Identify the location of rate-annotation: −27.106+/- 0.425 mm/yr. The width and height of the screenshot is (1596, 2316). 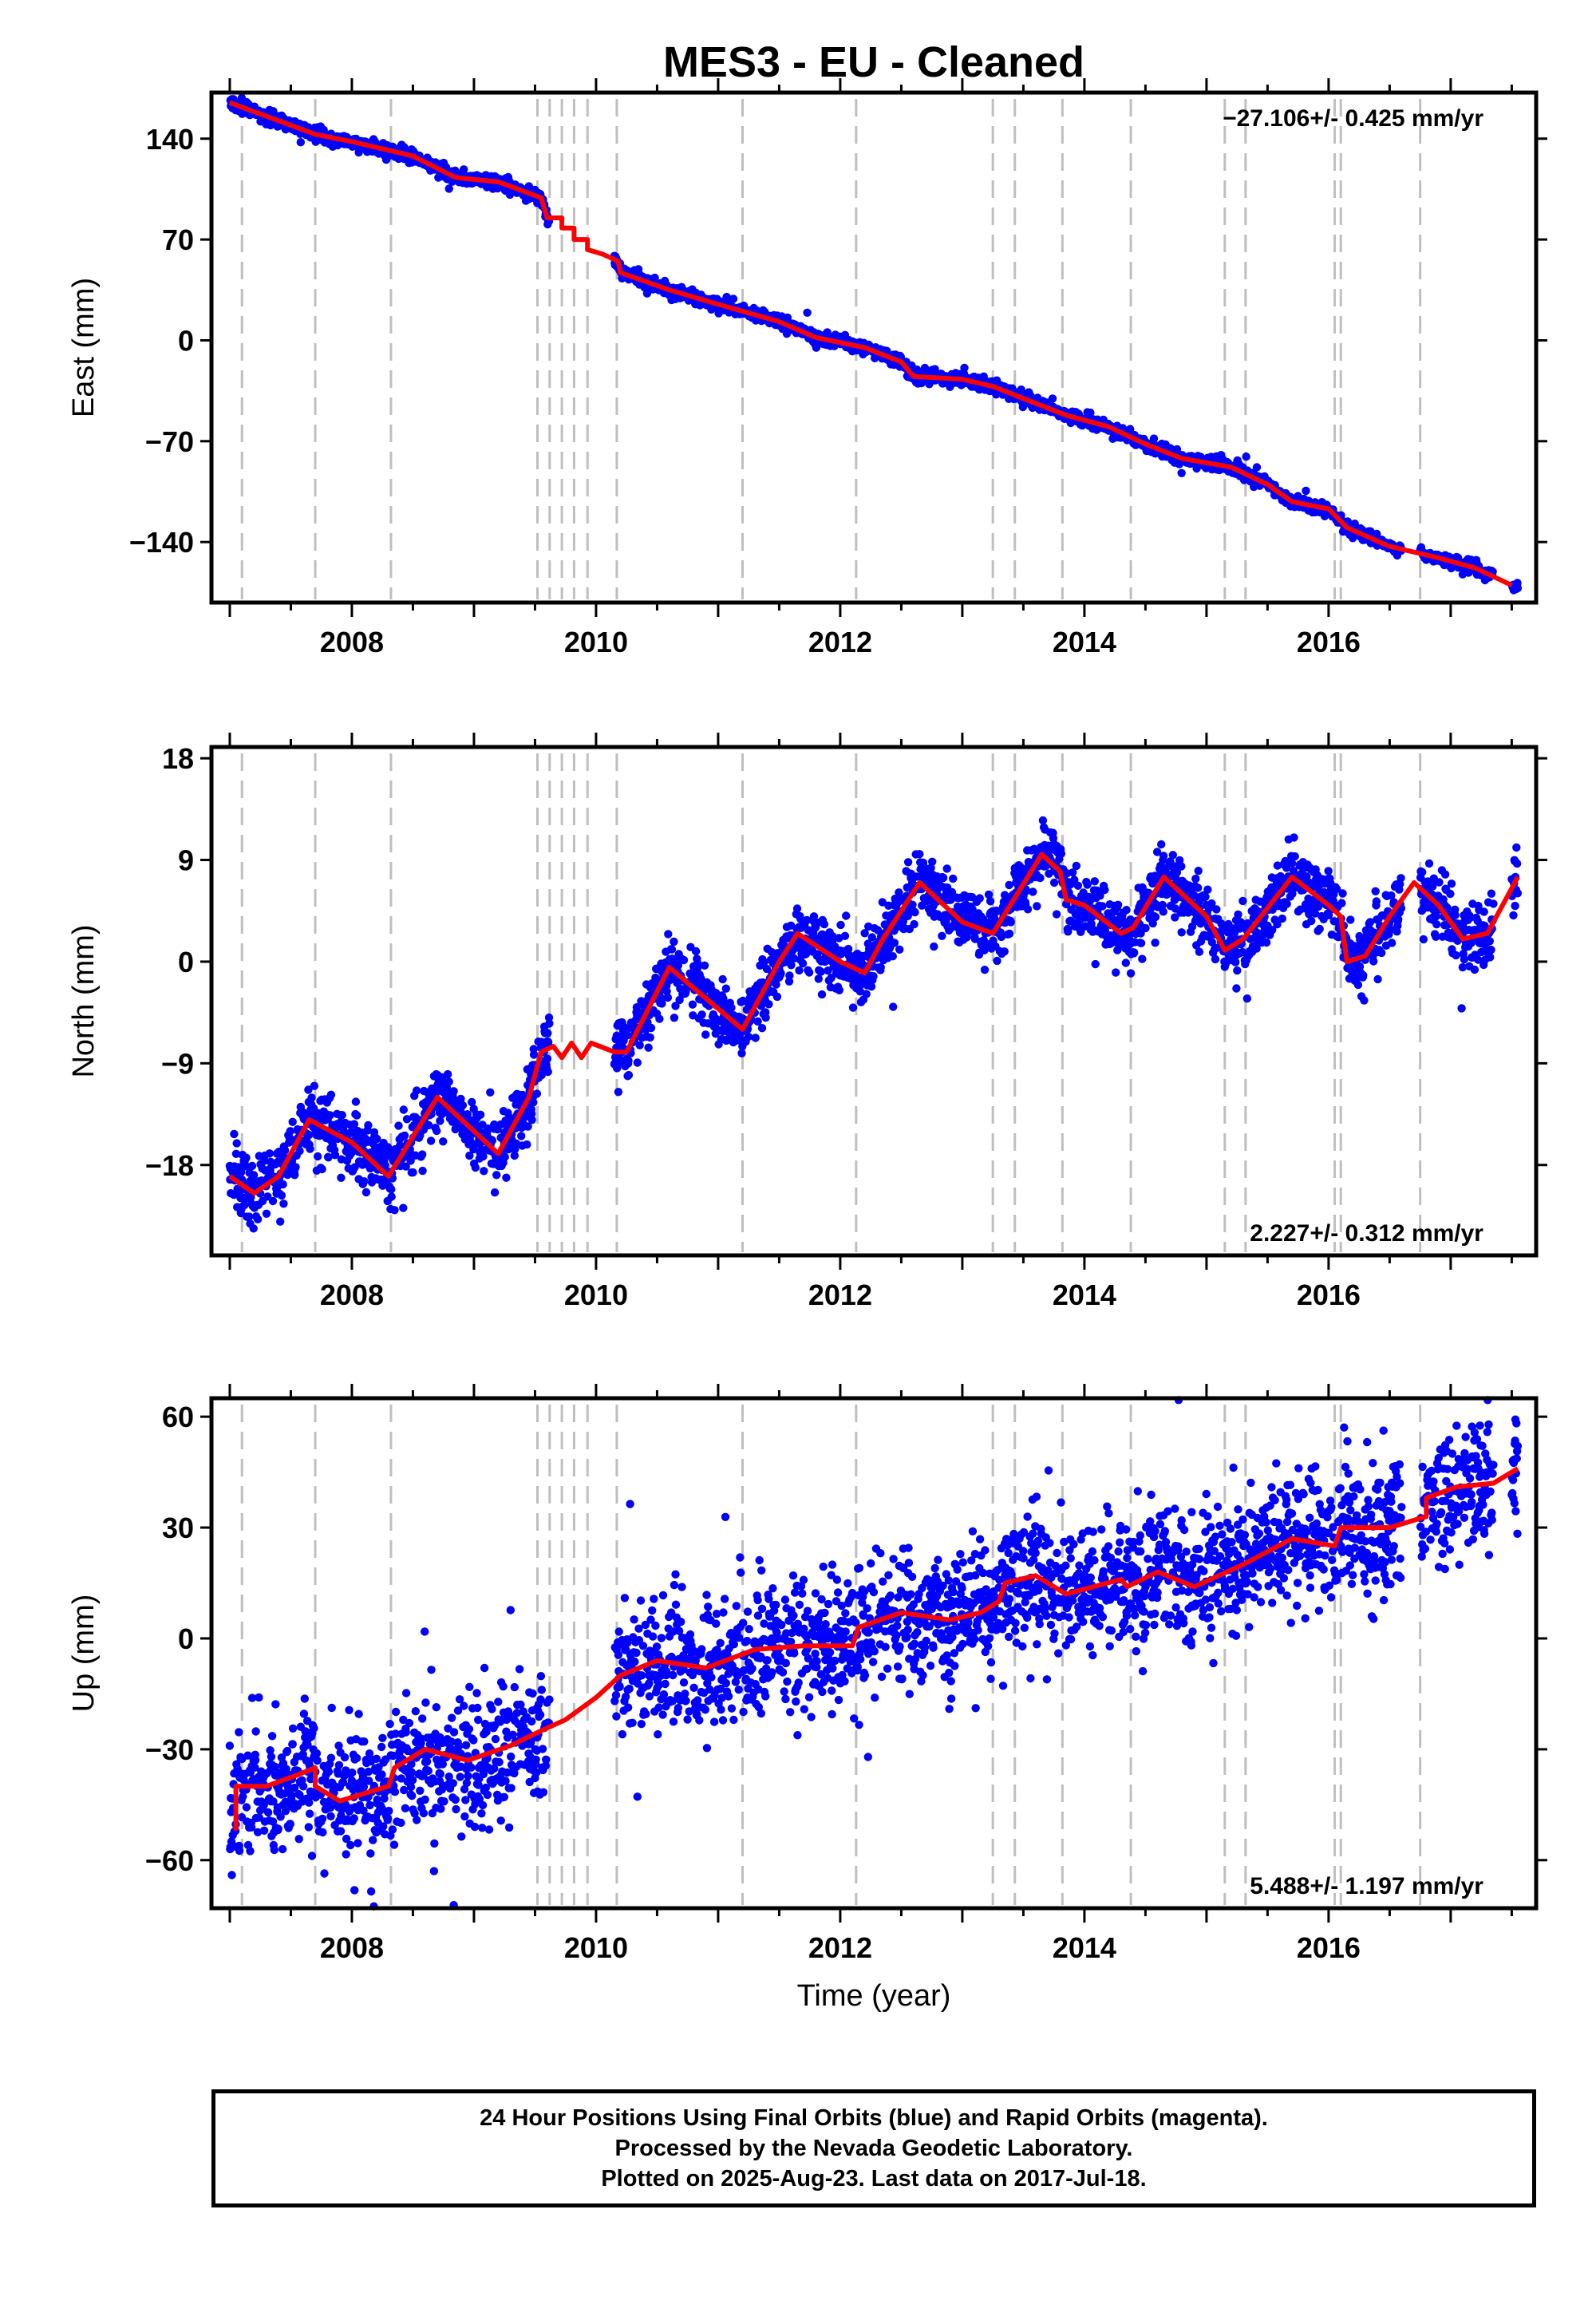
(1353, 118).